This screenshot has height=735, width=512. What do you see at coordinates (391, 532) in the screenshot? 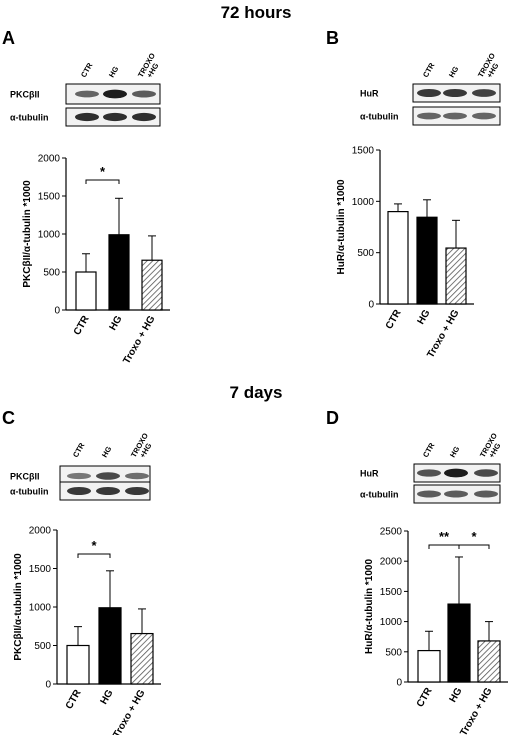
I see `y-tick-label: 2500` at bounding box center [391, 532].